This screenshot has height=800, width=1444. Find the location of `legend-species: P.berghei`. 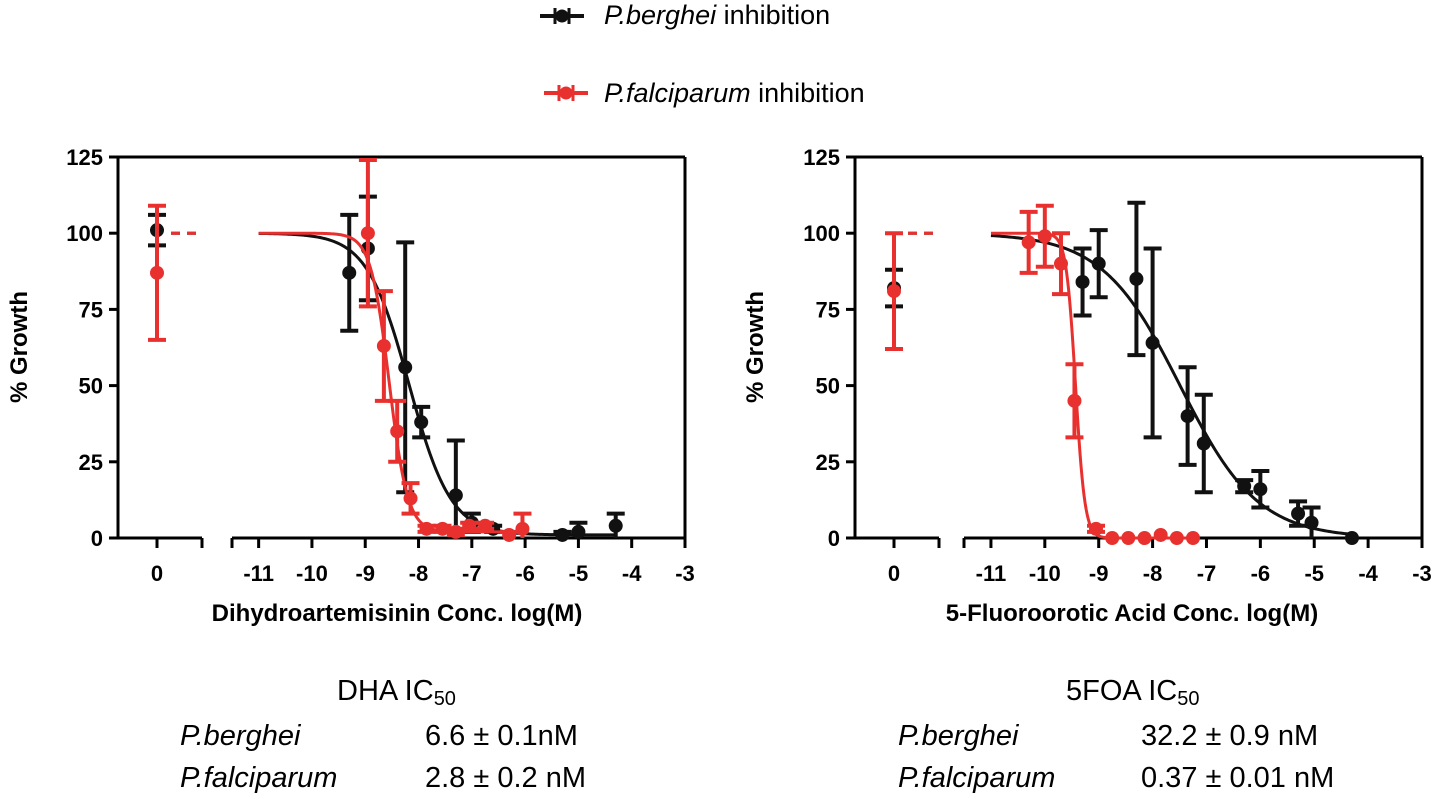

legend-species: P.berghei is located at coordinates (660, 15).